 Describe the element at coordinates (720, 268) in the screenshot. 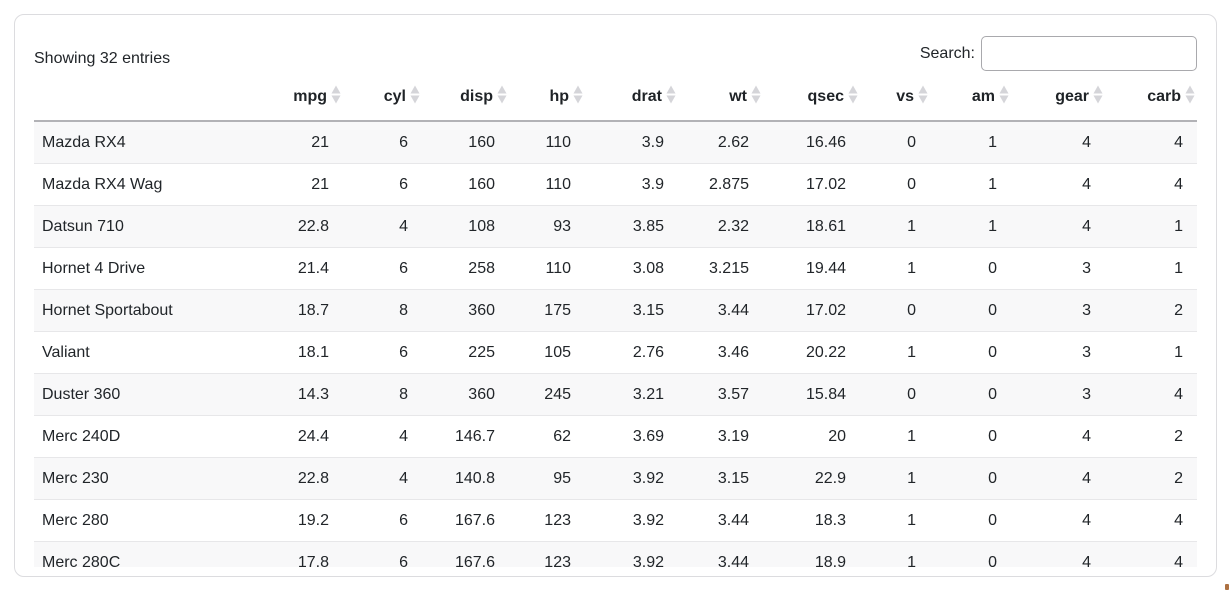

I see `cell-wt: 3.215` at that location.